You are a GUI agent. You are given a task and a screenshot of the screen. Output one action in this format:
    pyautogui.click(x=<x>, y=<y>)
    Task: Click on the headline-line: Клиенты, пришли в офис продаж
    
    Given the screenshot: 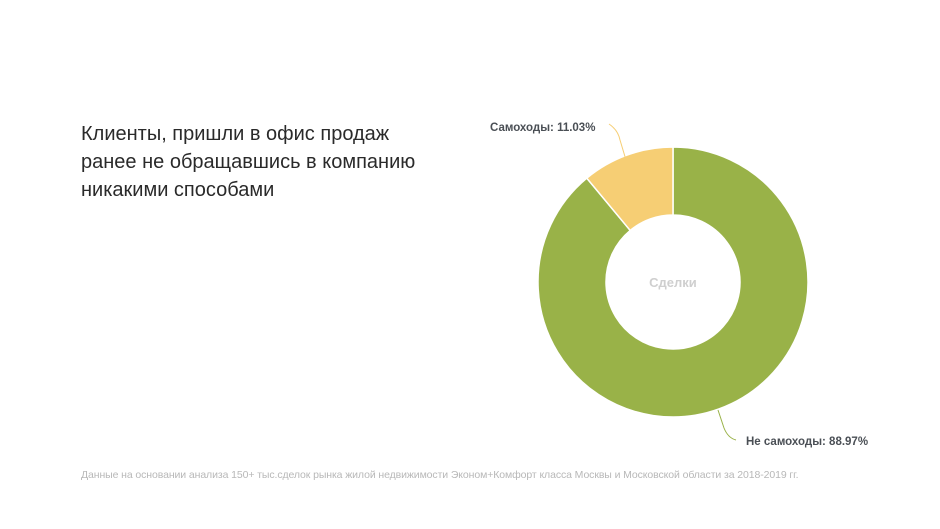 What is the action you would take?
    pyautogui.click(x=235, y=134)
    